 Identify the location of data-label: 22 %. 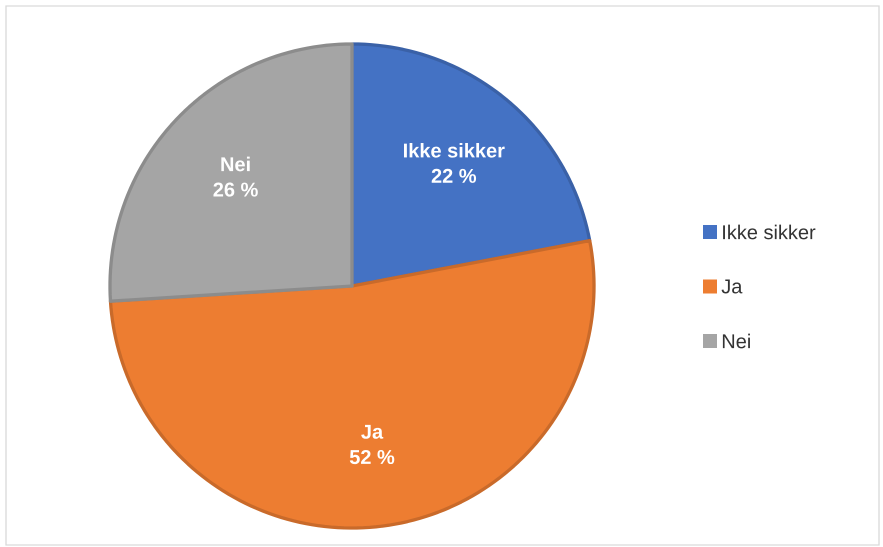
(454, 175).